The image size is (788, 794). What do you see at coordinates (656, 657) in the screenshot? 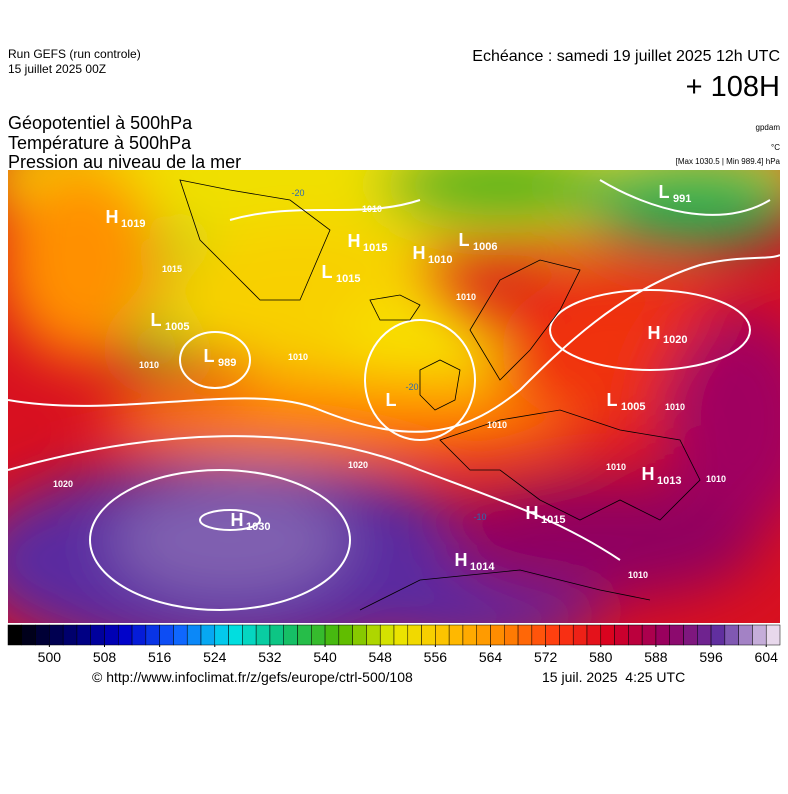
I see `colorbar-tick-label: 588` at bounding box center [656, 657].